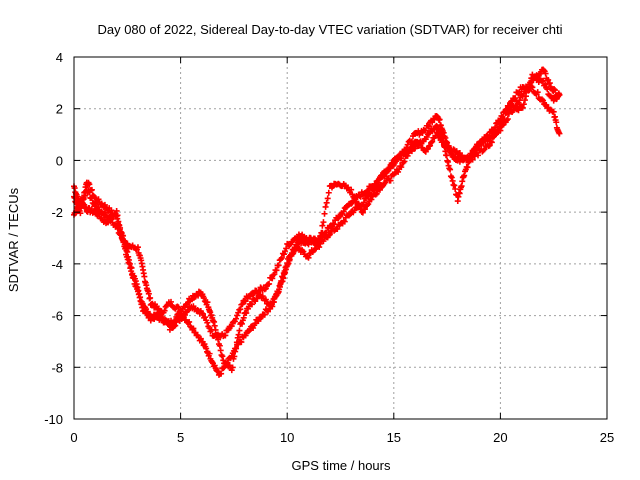 Image resolution: width=640 pixels, height=480 pixels. What do you see at coordinates (59, 57) in the screenshot?
I see `y-tick-label: 4` at bounding box center [59, 57].